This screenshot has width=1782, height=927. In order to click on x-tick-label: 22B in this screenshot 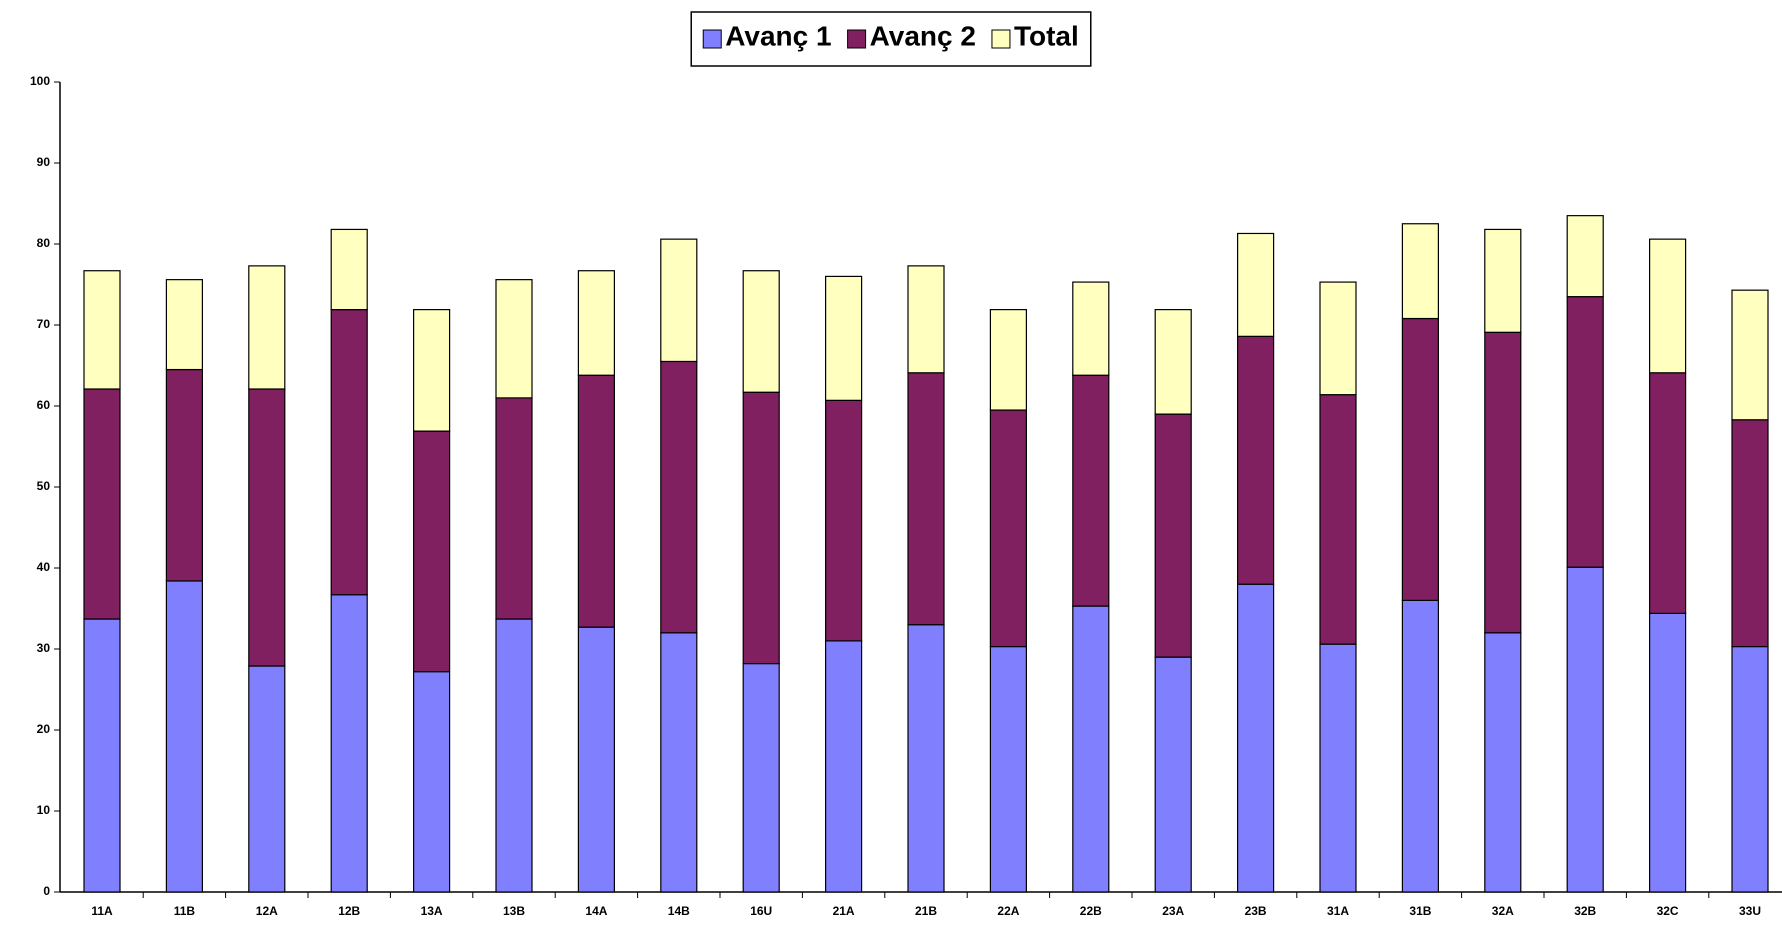, I will do `click(1091, 911)`.